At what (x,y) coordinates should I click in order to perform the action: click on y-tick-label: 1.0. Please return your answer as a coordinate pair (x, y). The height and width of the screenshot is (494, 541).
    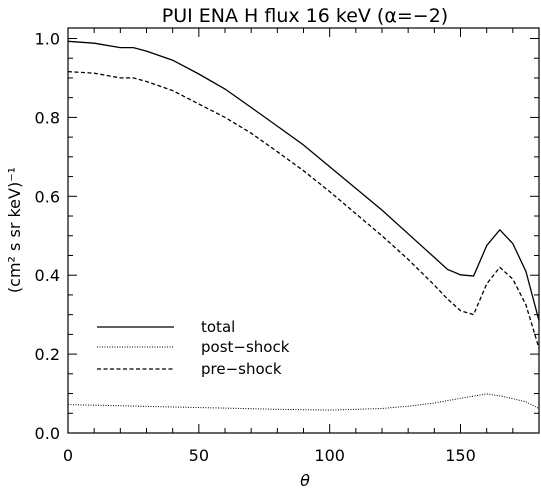
    Looking at the image, I should click on (47, 39).